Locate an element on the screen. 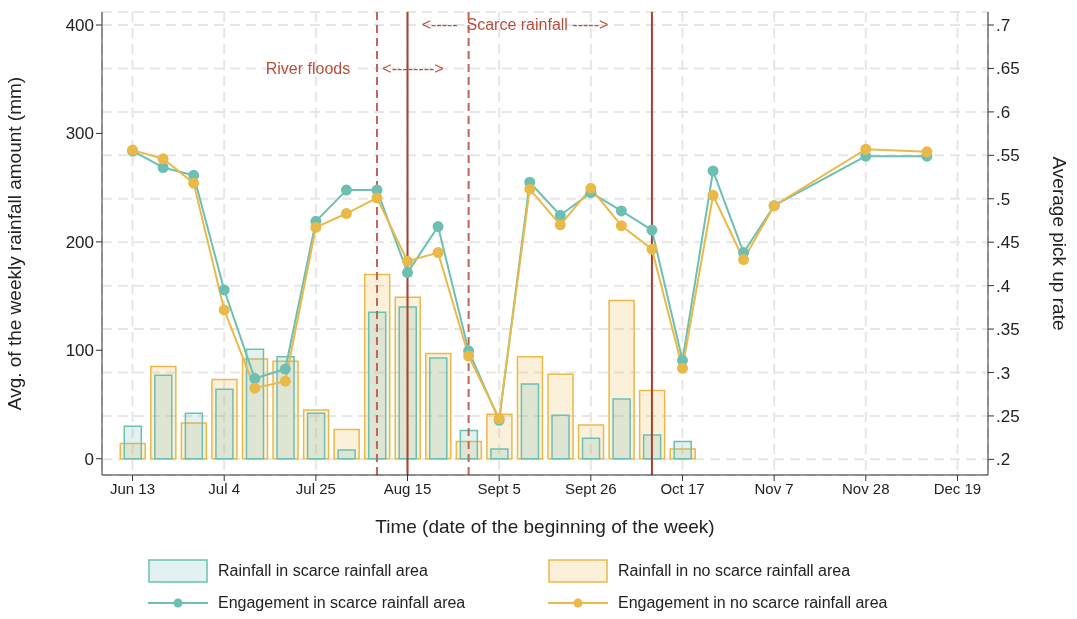 This screenshot has width=1077, height=619. x-tick-label: Jul 25 is located at coordinates (315, 488).